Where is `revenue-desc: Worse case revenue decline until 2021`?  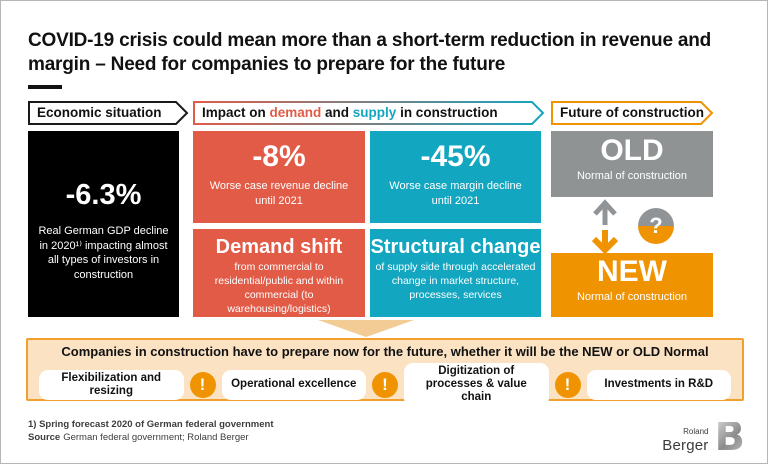
revenue-desc: Worse case revenue decline until 2021 is located at coordinates (279, 193).